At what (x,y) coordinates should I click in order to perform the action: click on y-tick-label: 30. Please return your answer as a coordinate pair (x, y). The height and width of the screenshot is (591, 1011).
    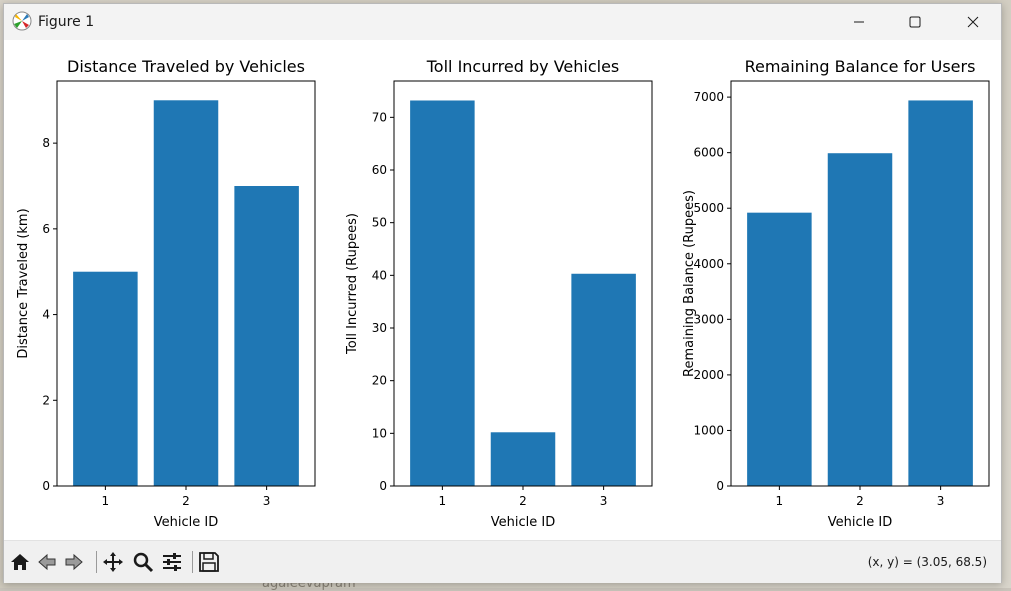
    Looking at the image, I should click on (379, 328).